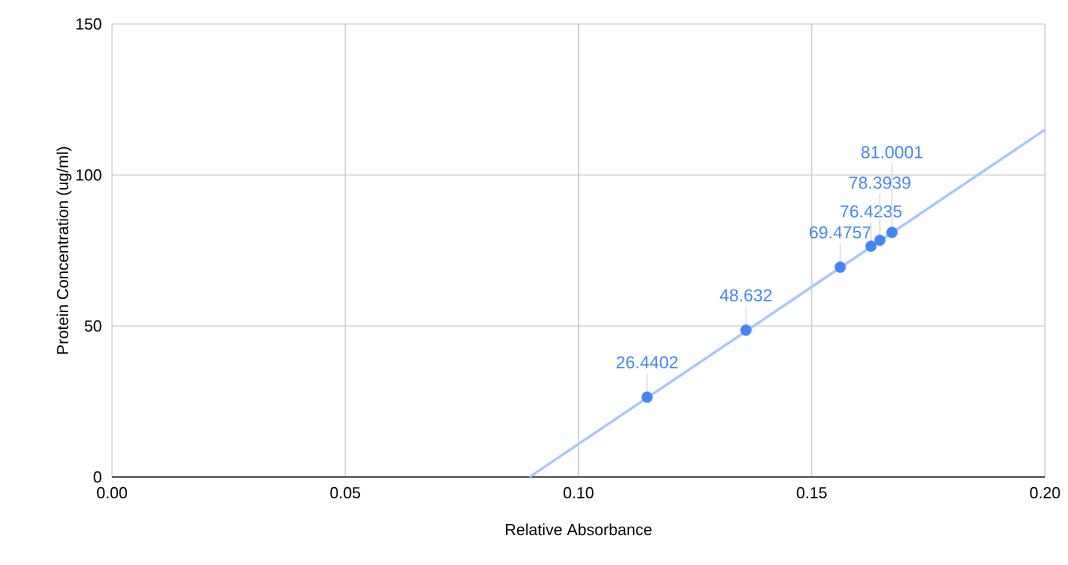 The image size is (1068, 565). I want to click on data-label: 76.4235, so click(871, 211).